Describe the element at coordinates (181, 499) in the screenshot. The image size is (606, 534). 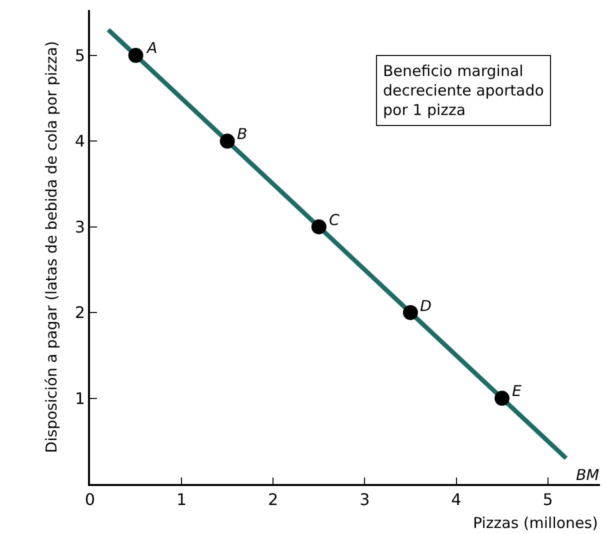
I see `x-tick-label: 1` at that location.